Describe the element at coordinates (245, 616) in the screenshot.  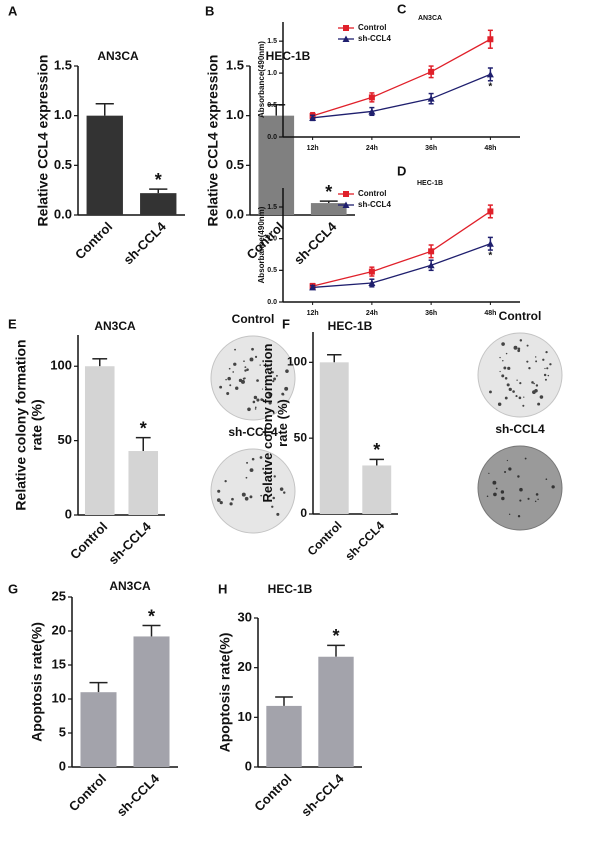
I see `y-tick-label: 30` at that location.